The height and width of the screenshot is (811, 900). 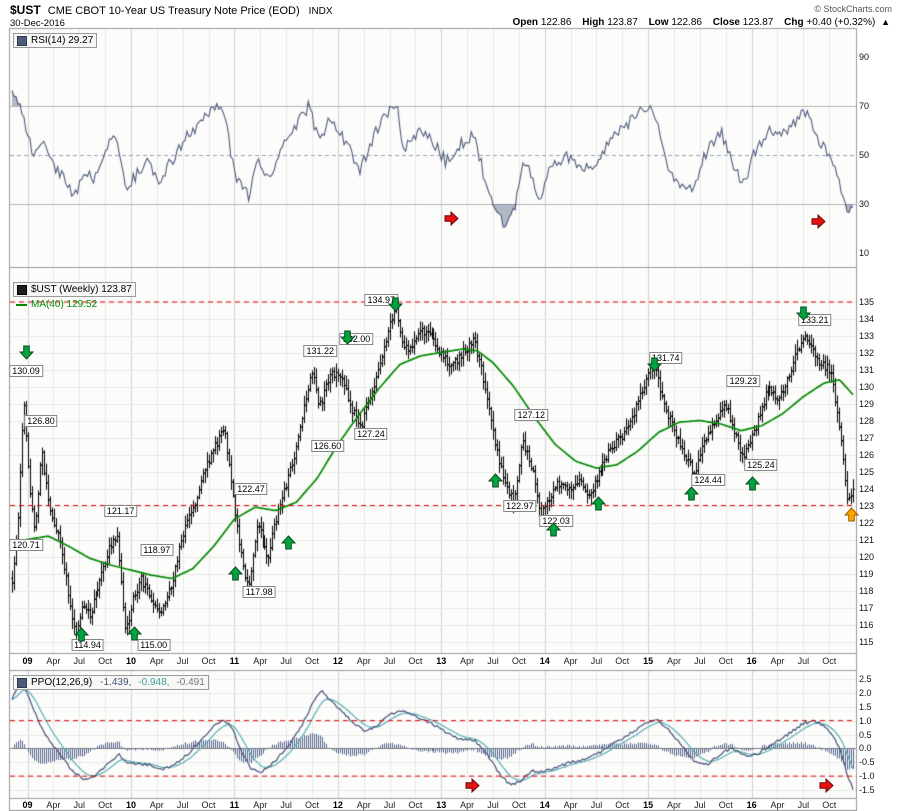 What do you see at coordinates (21, 304) in the screenshot?
I see `ma-swatch-icon` at bounding box center [21, 304].